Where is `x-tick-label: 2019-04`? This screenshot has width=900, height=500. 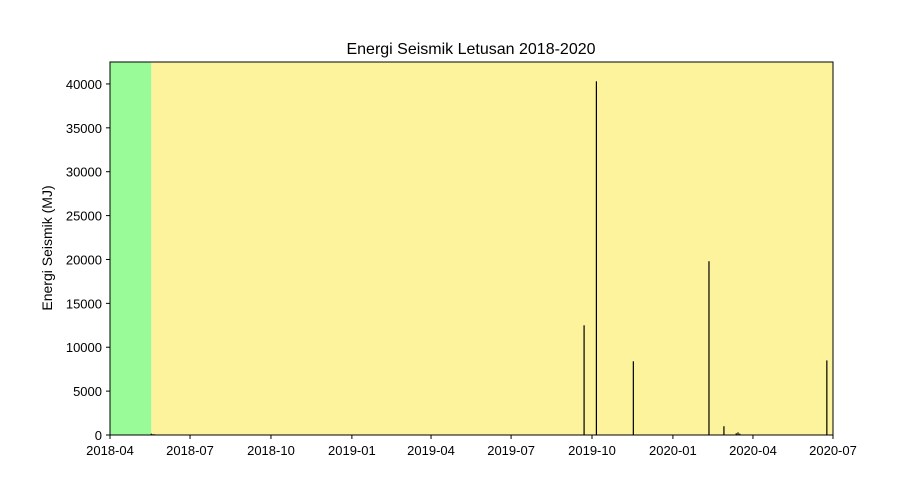
x-tick-label: 2019-04 is located at coordinates (431, 450).